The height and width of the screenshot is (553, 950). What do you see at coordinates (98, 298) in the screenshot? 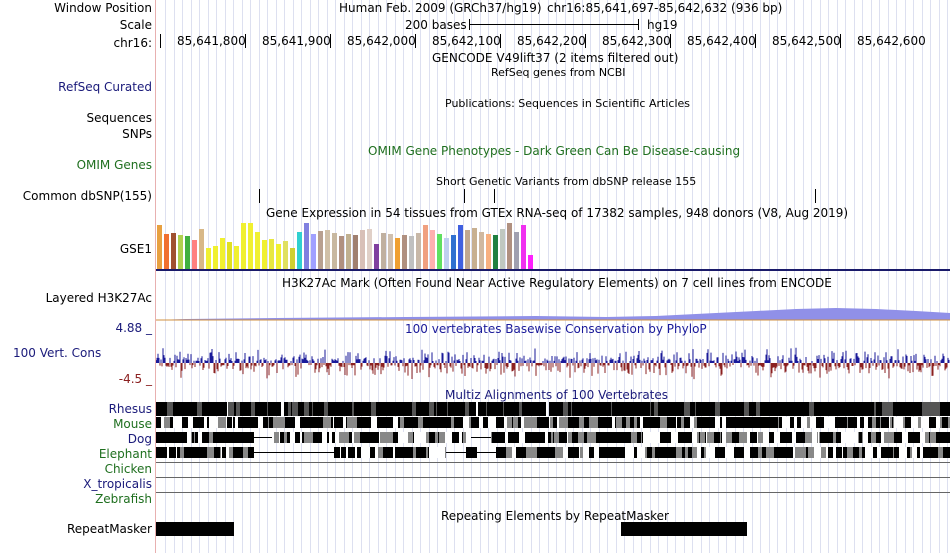
I see `h3k27ac-track-label: Layered H3K27Ac` at bounding box center [98, 298].